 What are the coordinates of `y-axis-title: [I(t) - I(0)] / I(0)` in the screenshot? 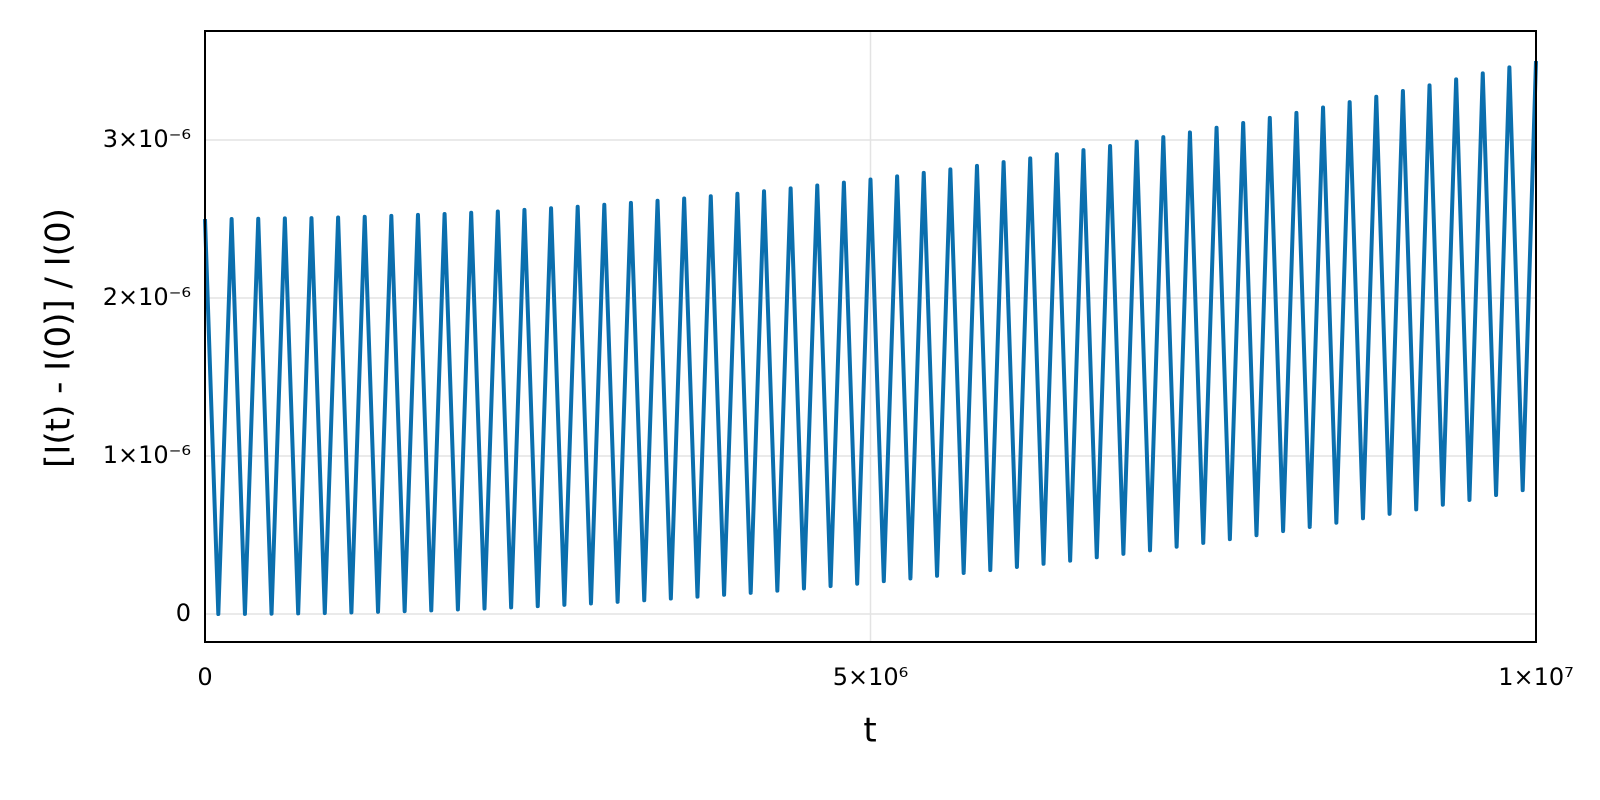 It's located at (59, 338).